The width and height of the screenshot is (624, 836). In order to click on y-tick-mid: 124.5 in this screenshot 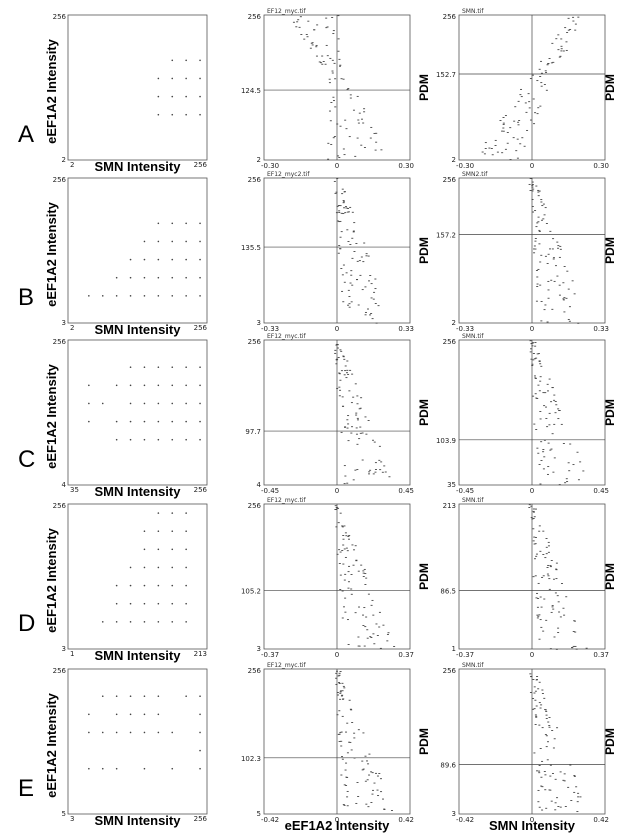, I will do `click(251, 91)`.